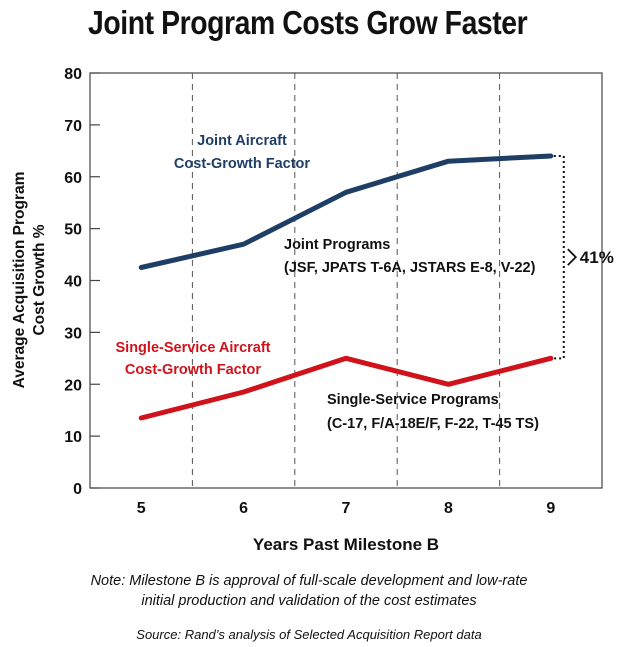 The height and width of the screenshot is (647, 618). I want to click on joint-series-label-line1: Joint Aircraft, so click(242, 141).